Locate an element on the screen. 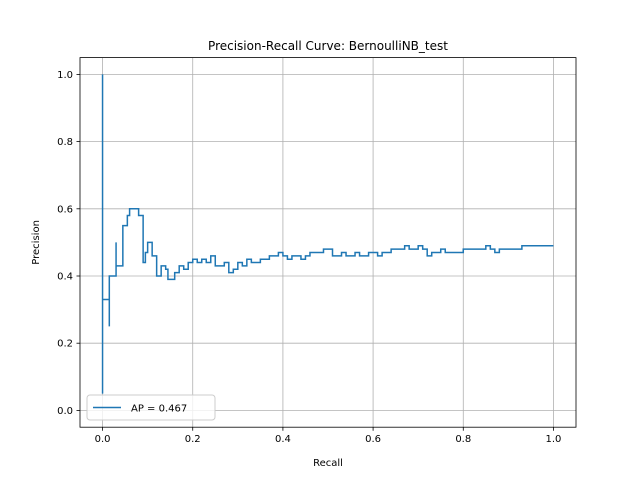 This screenshot has height=480, width=640. x-tick-label: 0.0 is located at coordinates (103, 439).